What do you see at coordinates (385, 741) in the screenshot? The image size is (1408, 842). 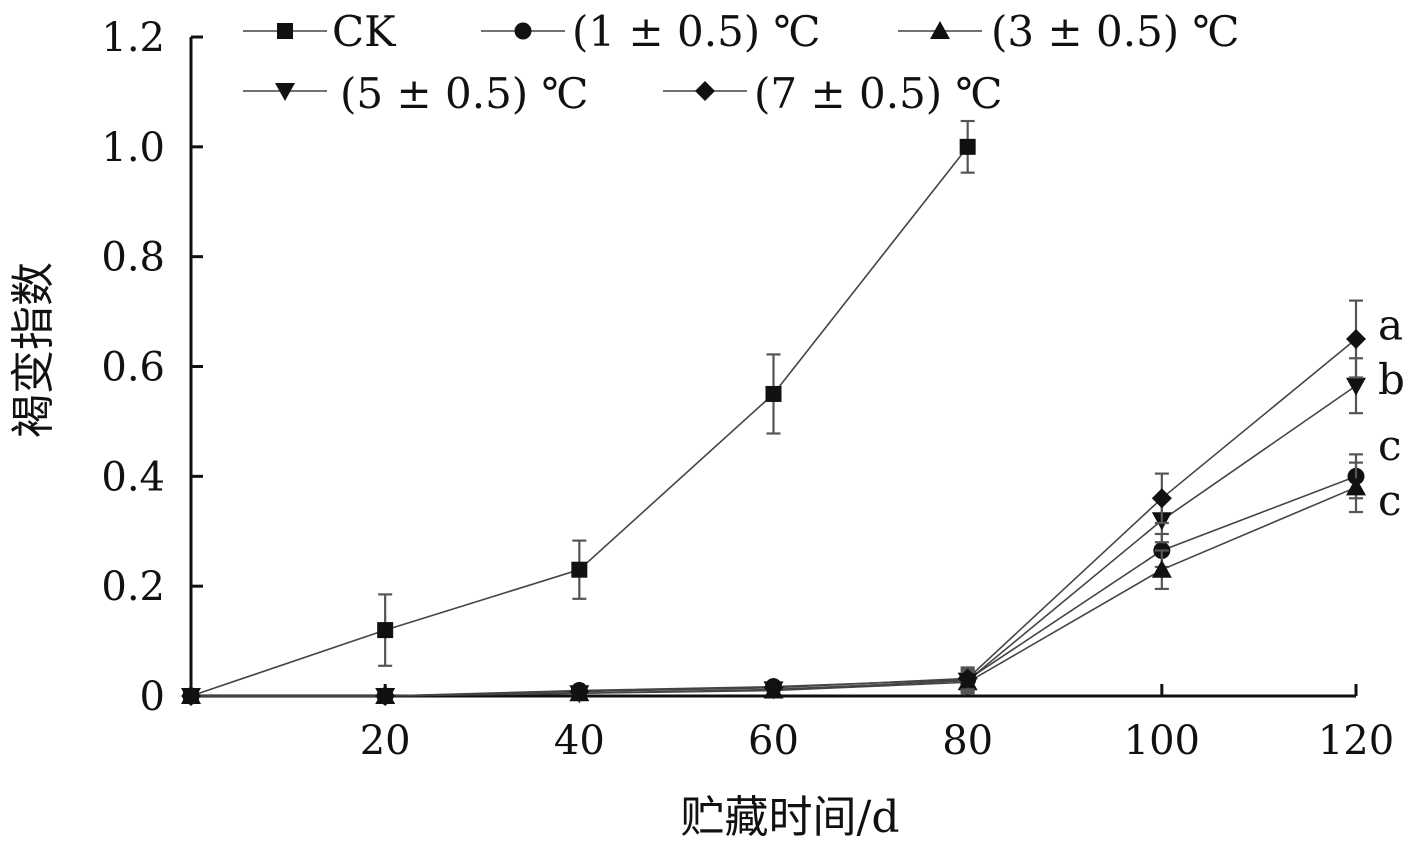 I see `x-tick-label: 20` at bounding box center [385, 741].